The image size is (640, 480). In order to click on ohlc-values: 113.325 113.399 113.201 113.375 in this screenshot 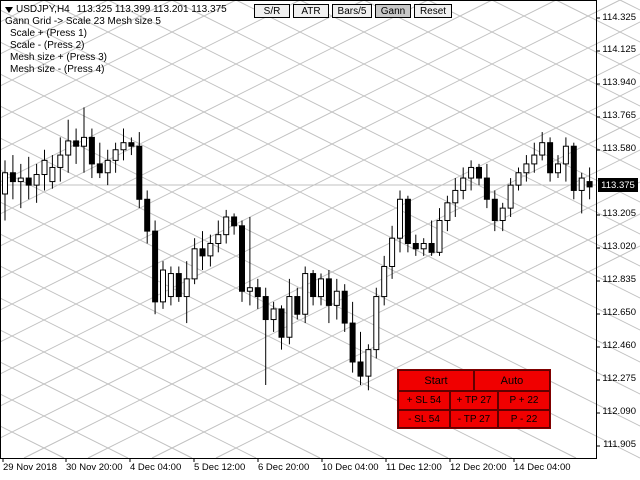, I will do `click(151, 9)`.